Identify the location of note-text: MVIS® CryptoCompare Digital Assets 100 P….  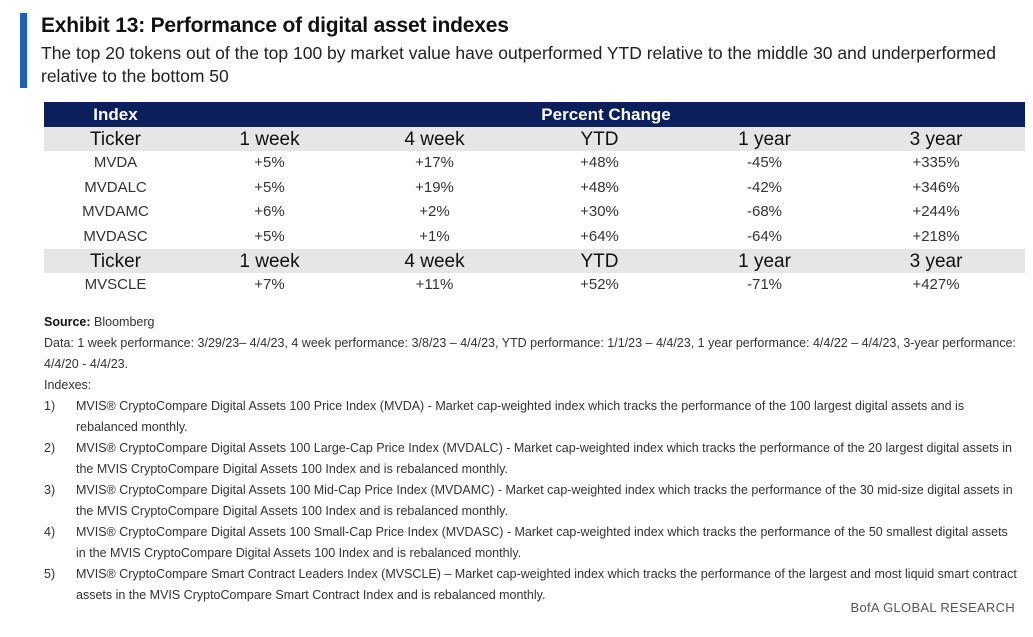
(520, 416).